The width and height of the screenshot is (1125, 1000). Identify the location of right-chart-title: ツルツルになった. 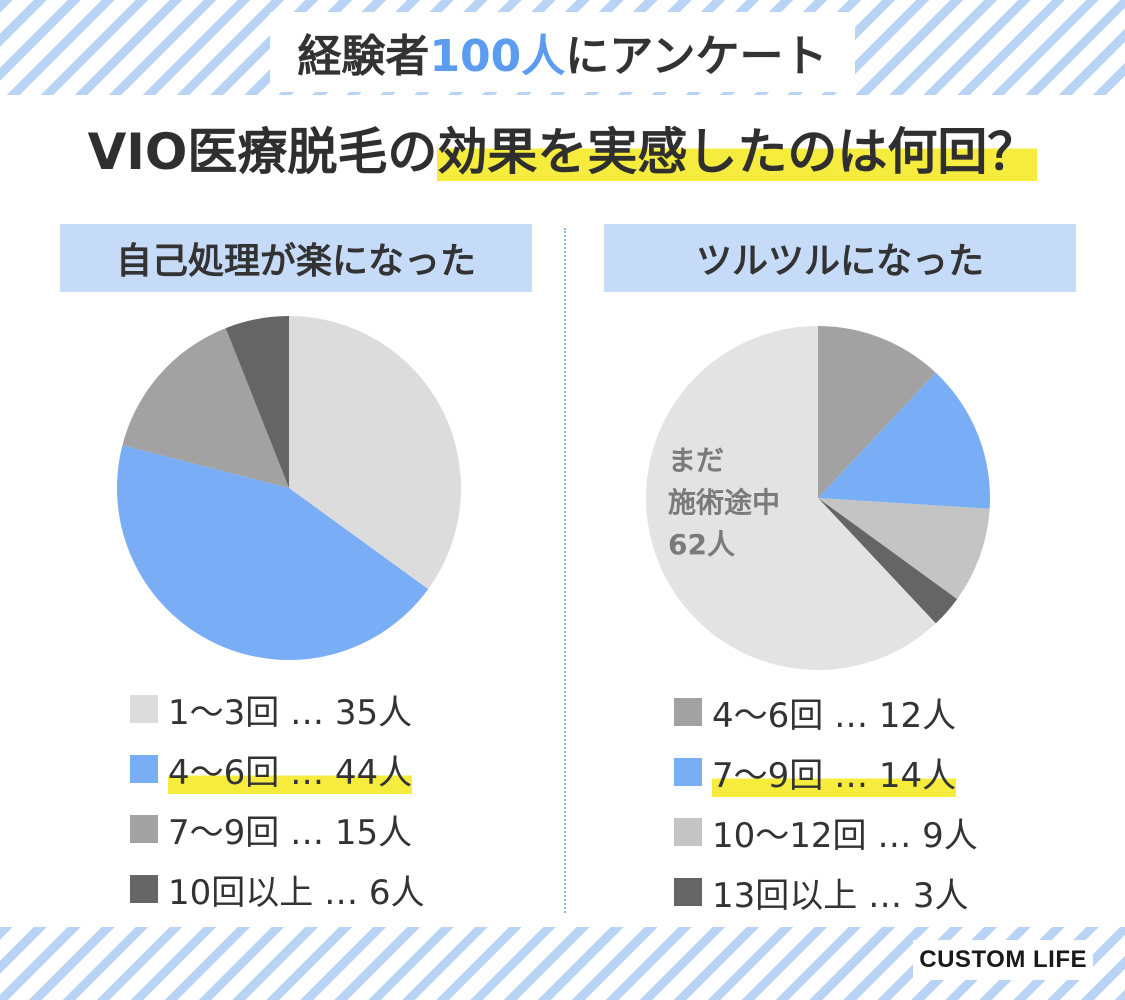
(840, 258).